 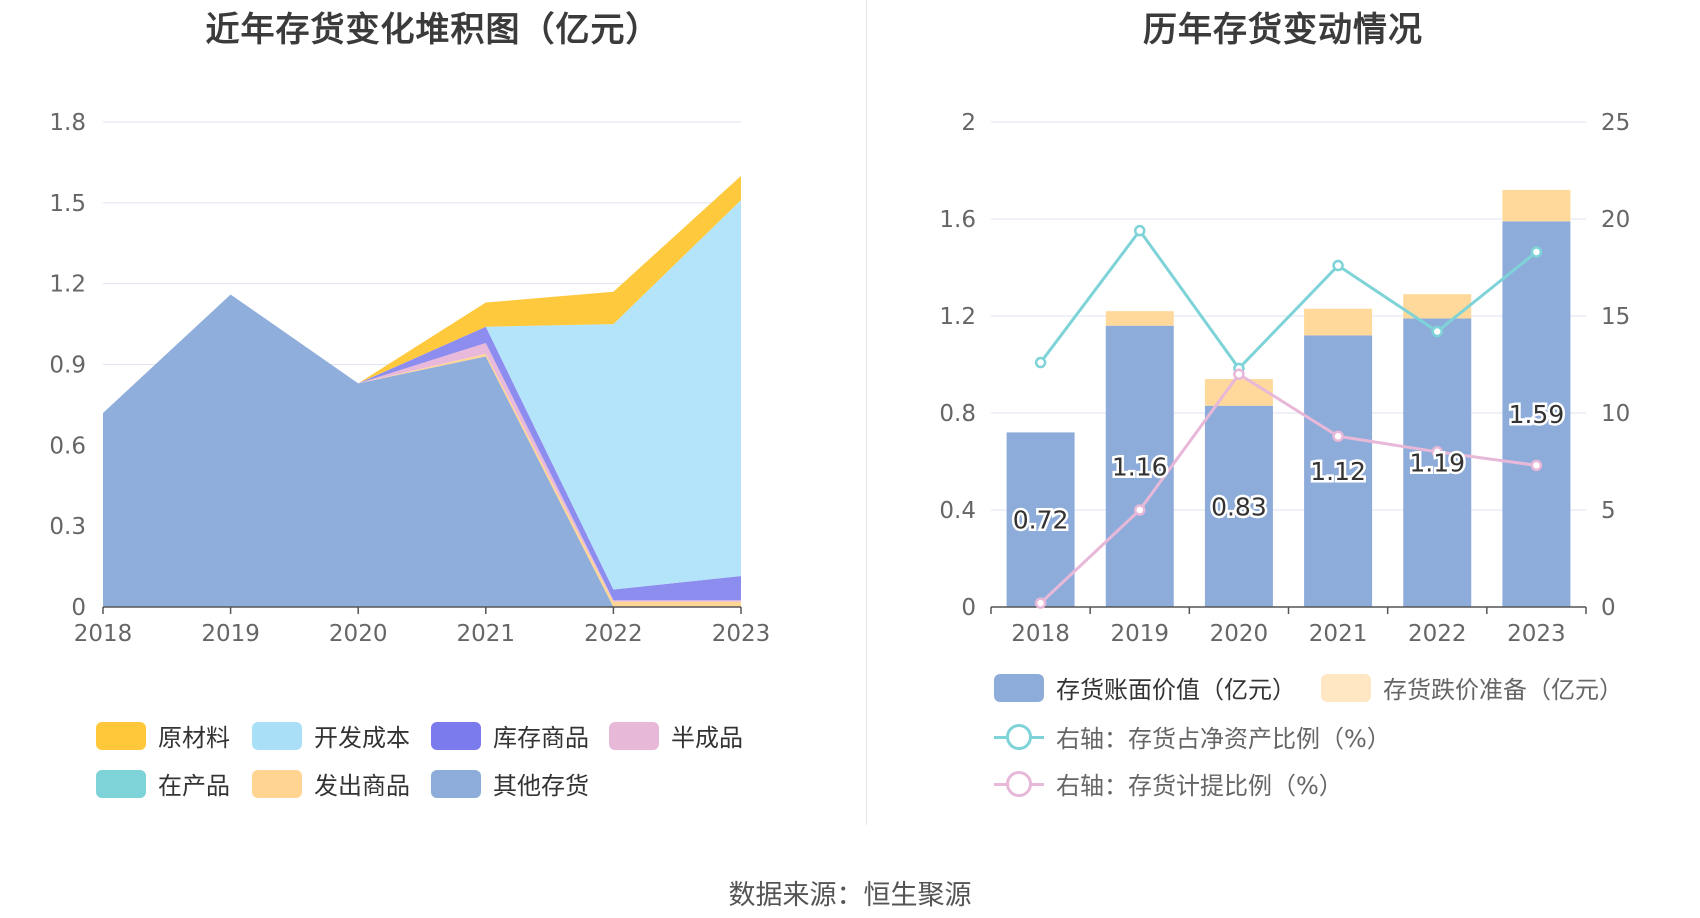 I want to click on y-right-tick-label: 15, so click(x=1615, y=317).